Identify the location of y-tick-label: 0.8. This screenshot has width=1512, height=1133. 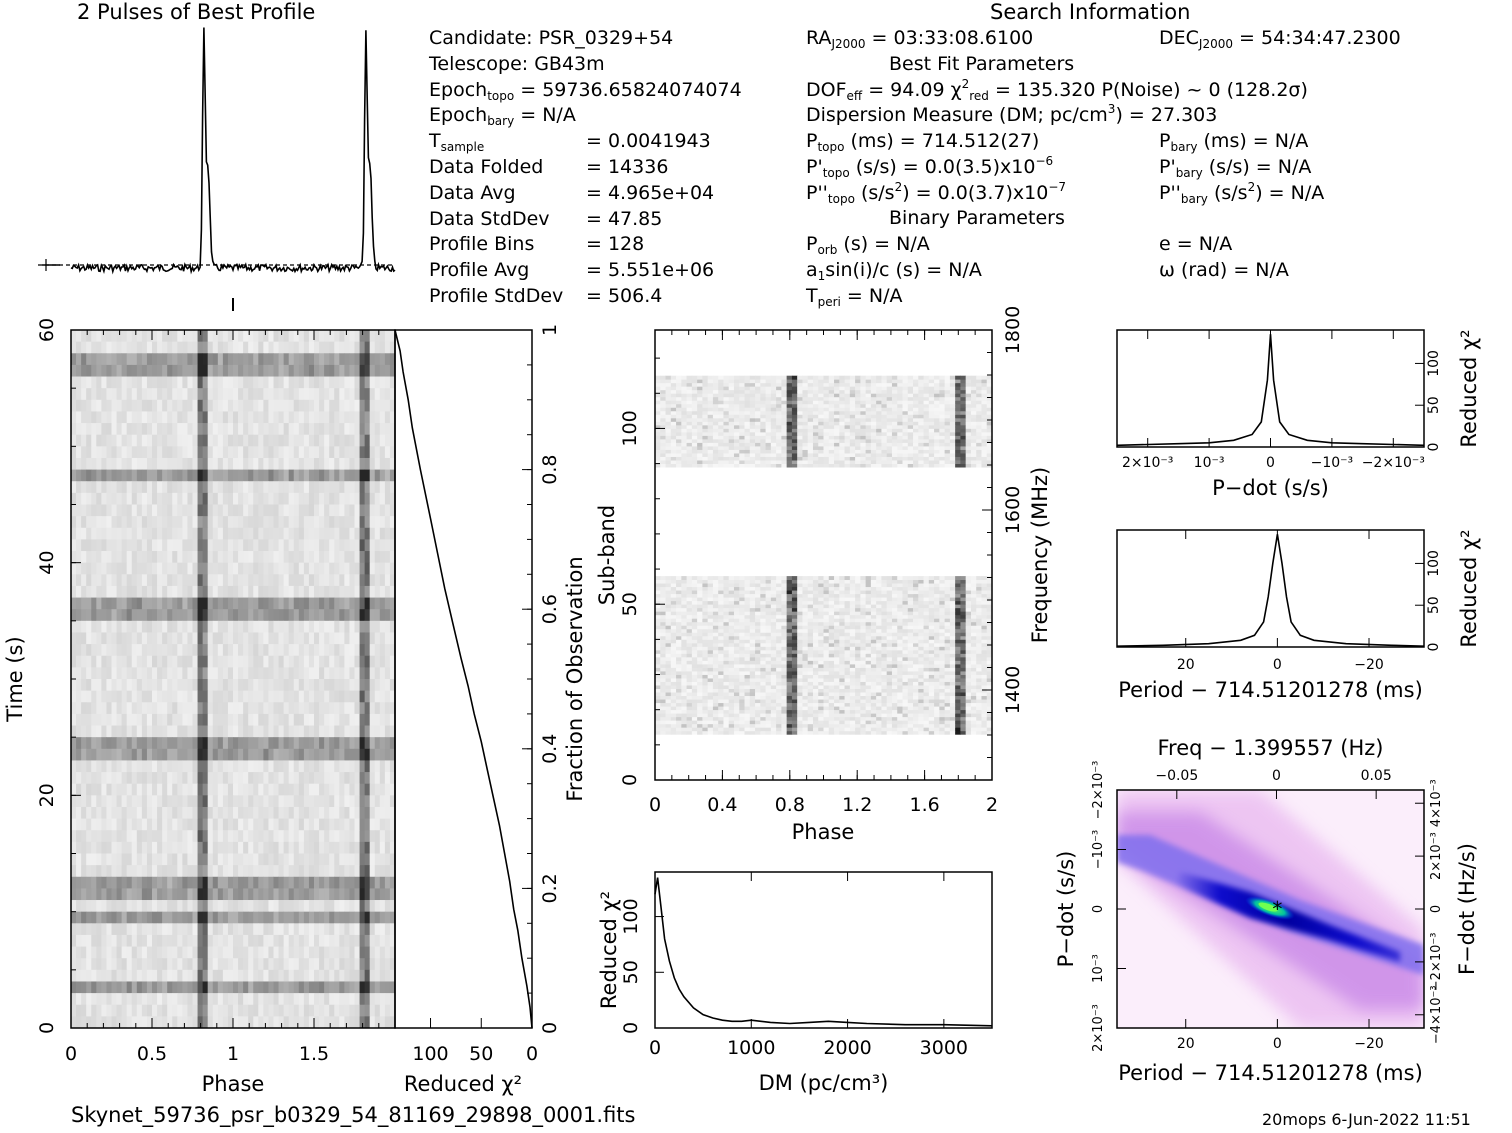
(550, 469).